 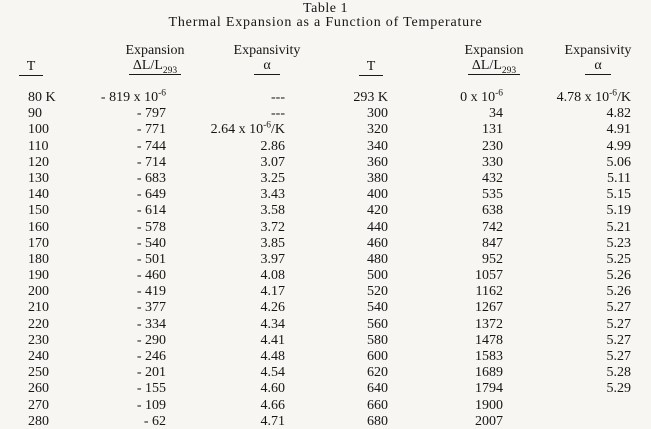 What do you see at coordinates (489, 292) in the screenshot?
I see `expansion-cell: 1162` at bounding box center [489, 292].